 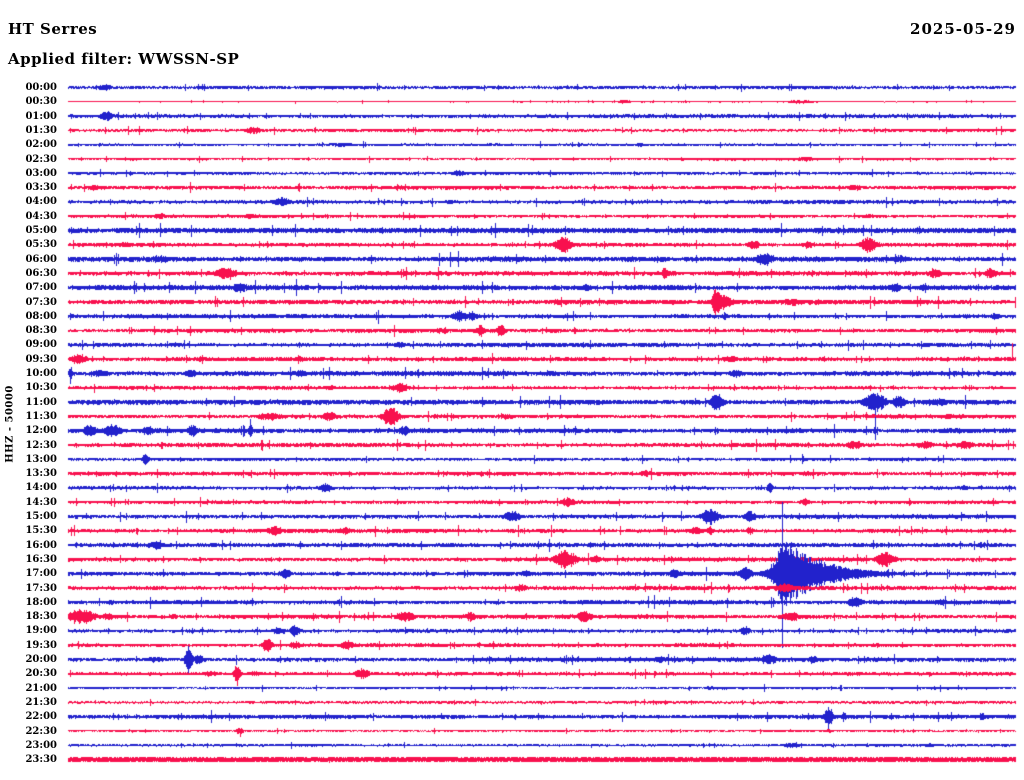 I want to click on time-label: 22:30, so click(x=41, y=731).